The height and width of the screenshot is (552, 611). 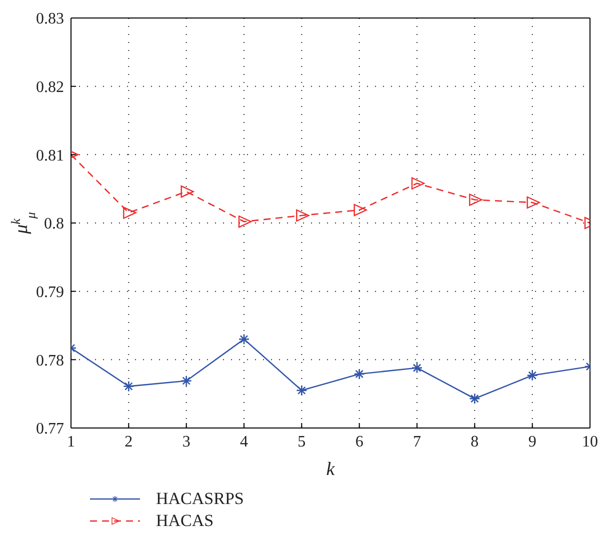 I want to click on x-tick-label: 8, so click(x=474, y=441).